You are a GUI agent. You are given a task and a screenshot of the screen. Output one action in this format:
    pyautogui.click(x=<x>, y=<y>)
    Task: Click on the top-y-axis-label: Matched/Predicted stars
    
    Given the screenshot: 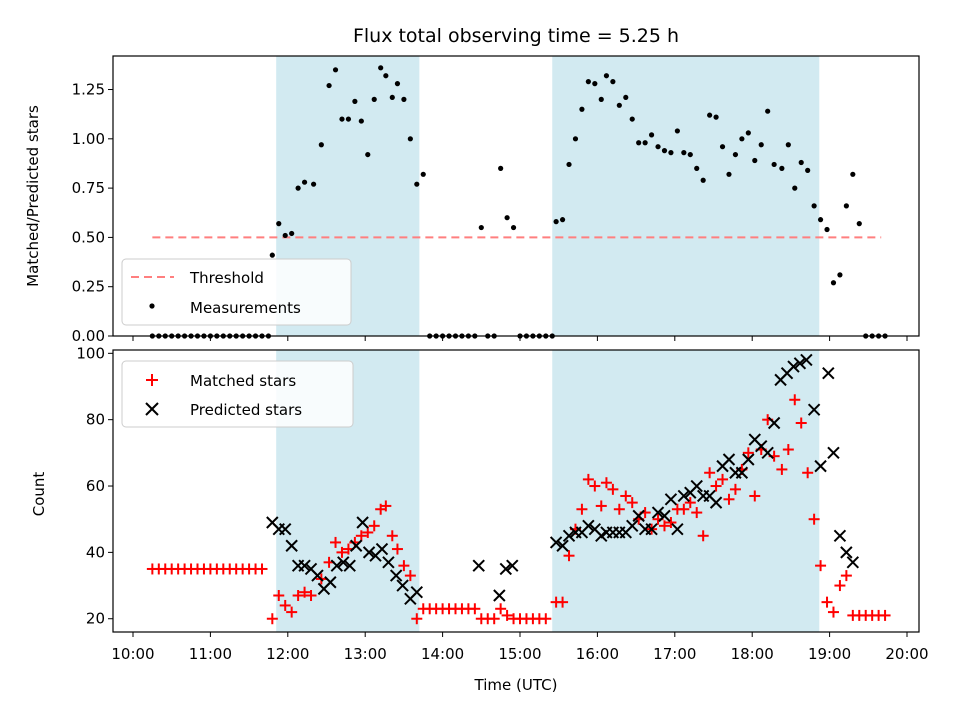 What is the action you would take?
    pyautogui.click(x=33, y=196)
    